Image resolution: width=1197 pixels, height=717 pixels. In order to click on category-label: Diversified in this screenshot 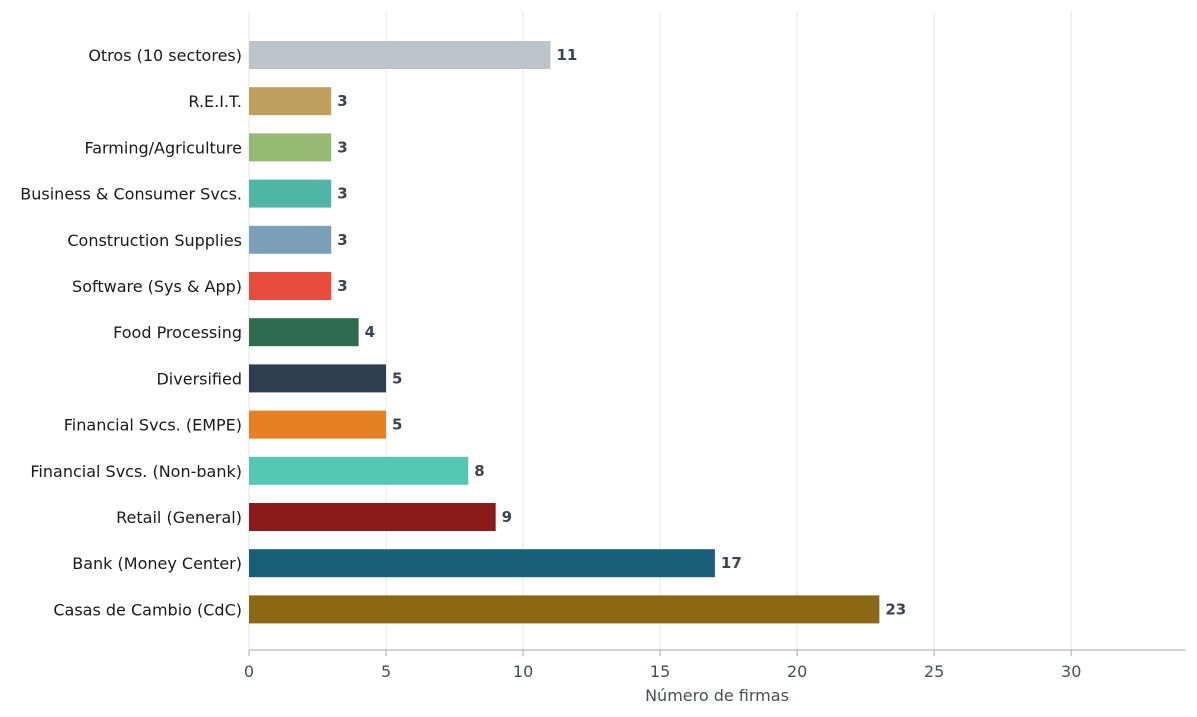, I will do `click(199, 378)`.